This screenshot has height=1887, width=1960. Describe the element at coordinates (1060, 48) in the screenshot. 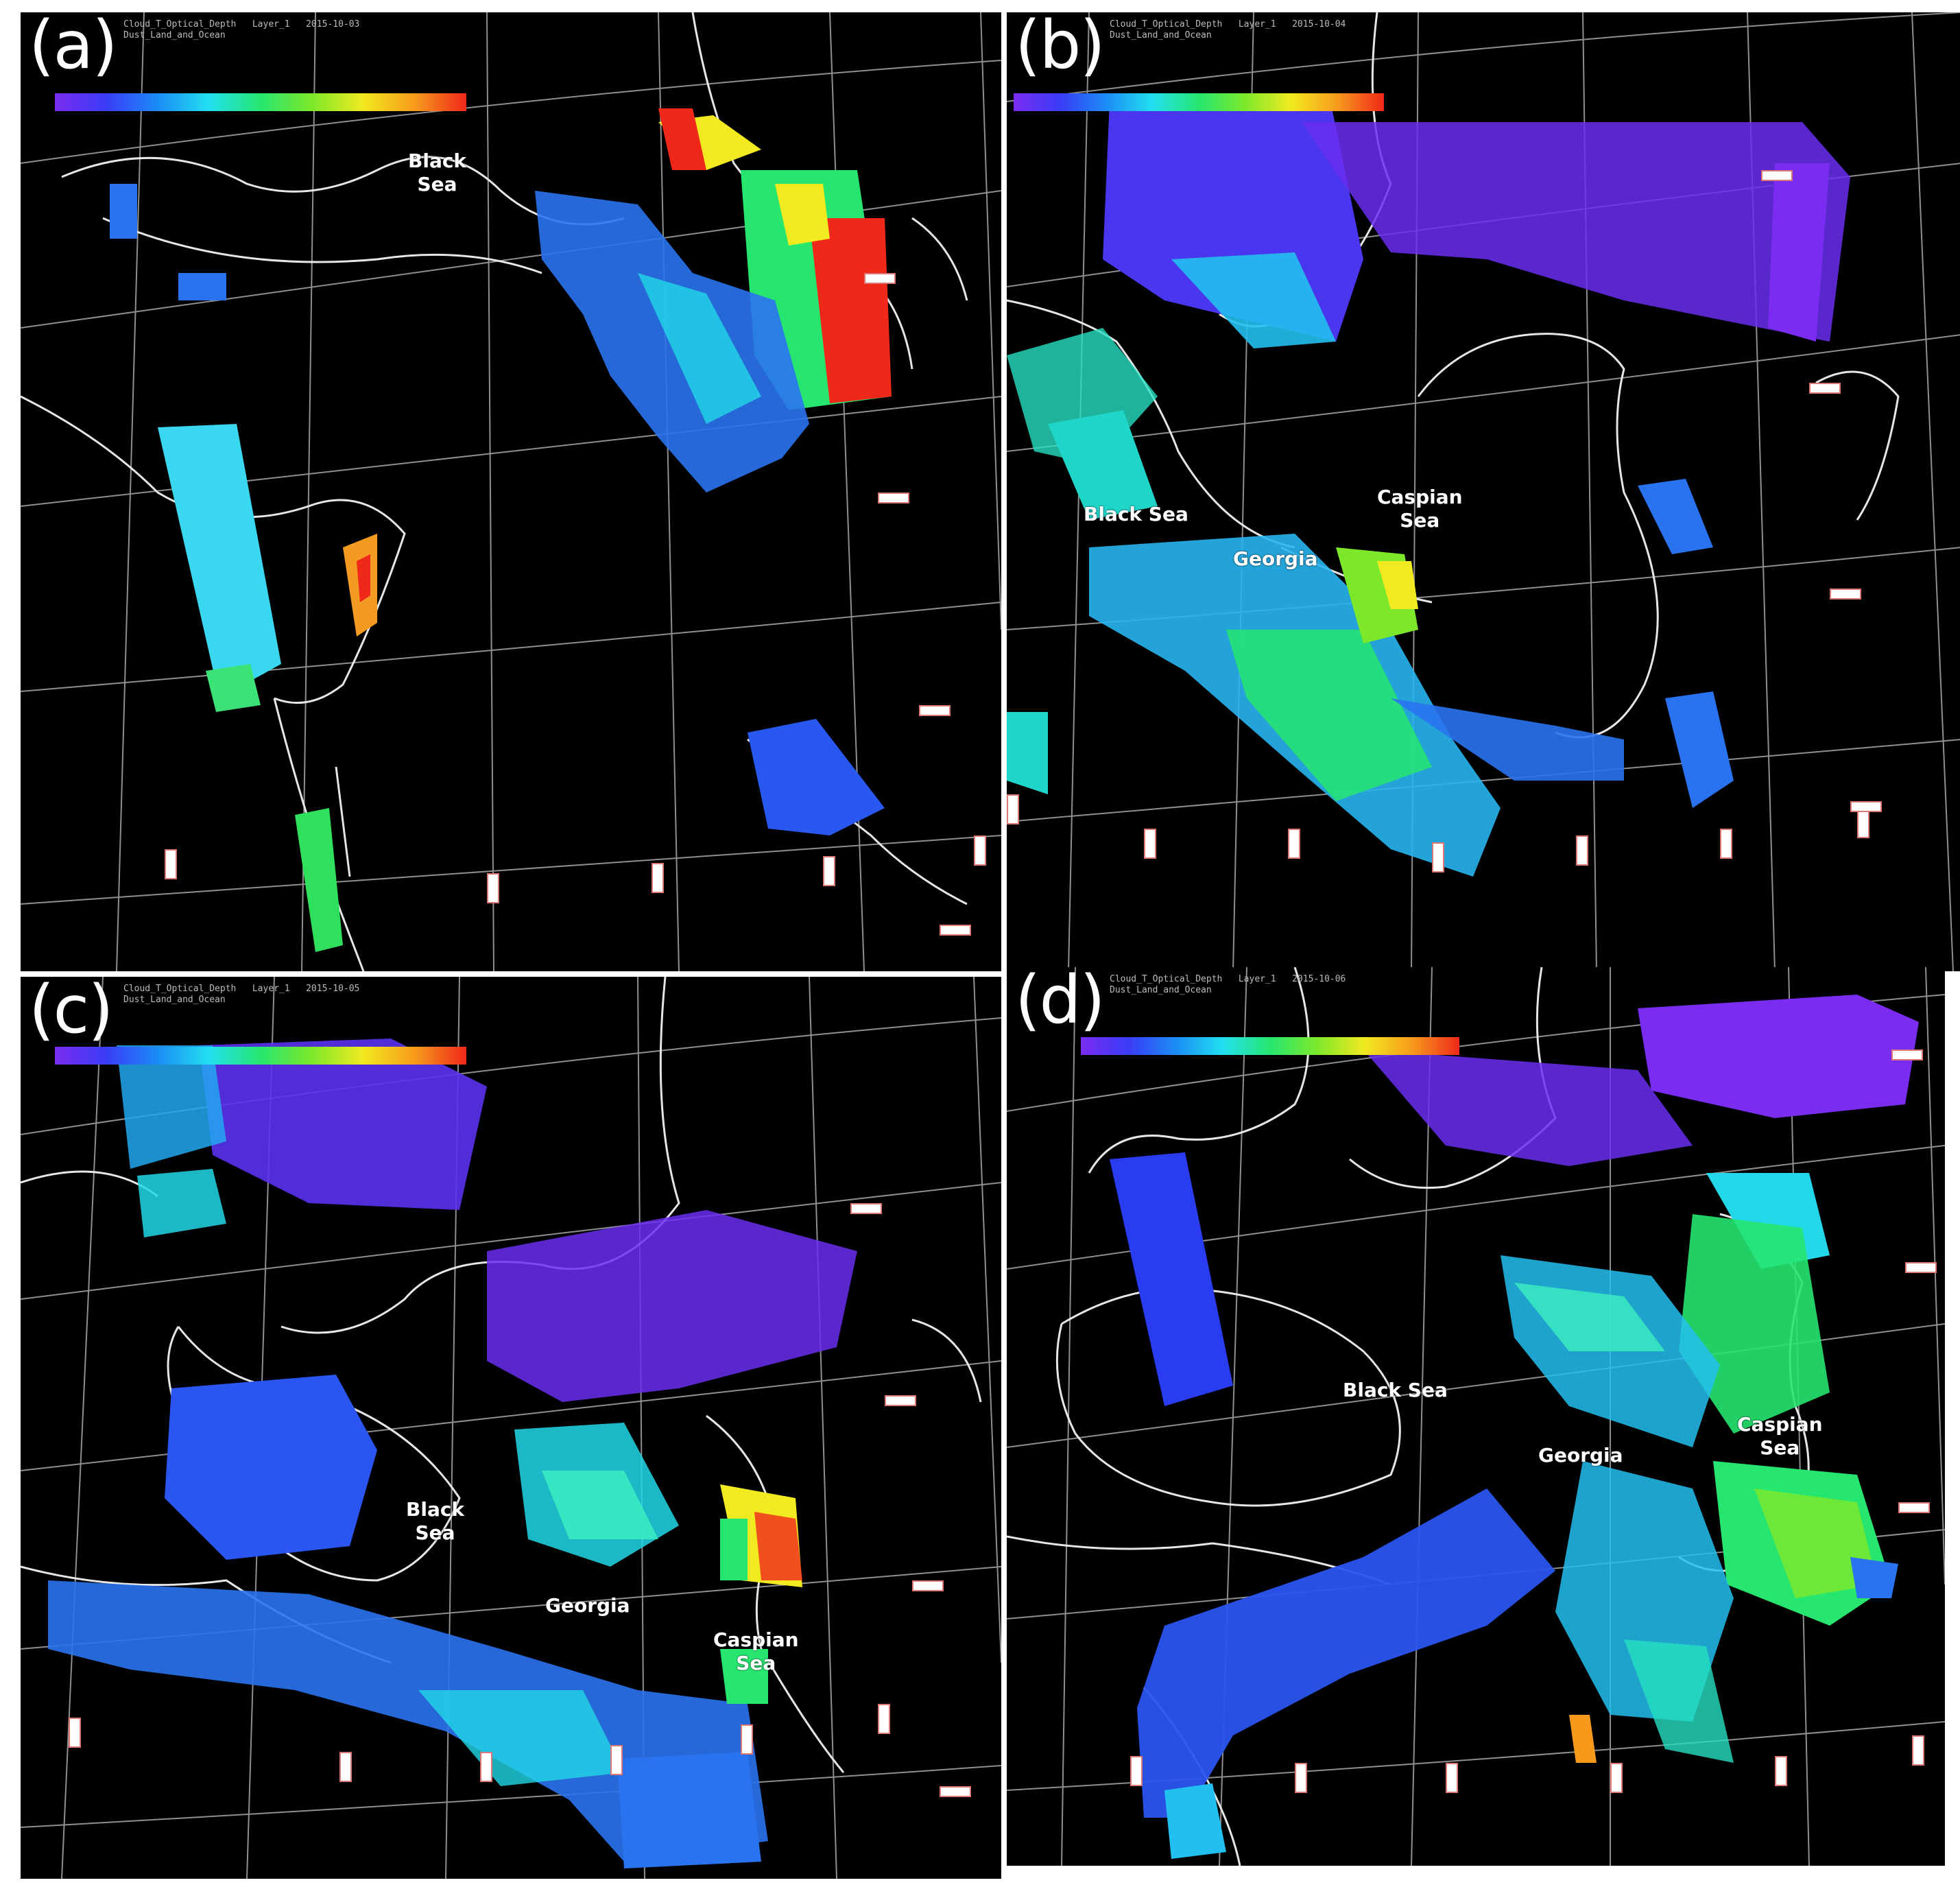

I see `panel-label: (b)` at that location.